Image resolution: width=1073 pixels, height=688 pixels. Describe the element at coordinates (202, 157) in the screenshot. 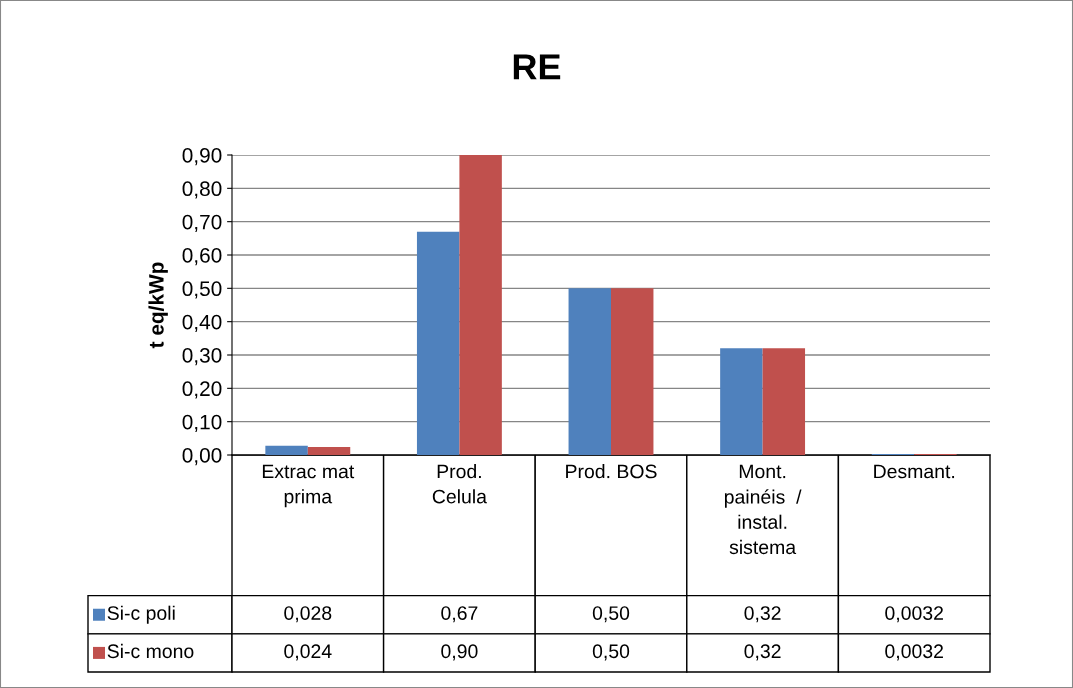

I see `y-tick-label: 0,90` at that location.